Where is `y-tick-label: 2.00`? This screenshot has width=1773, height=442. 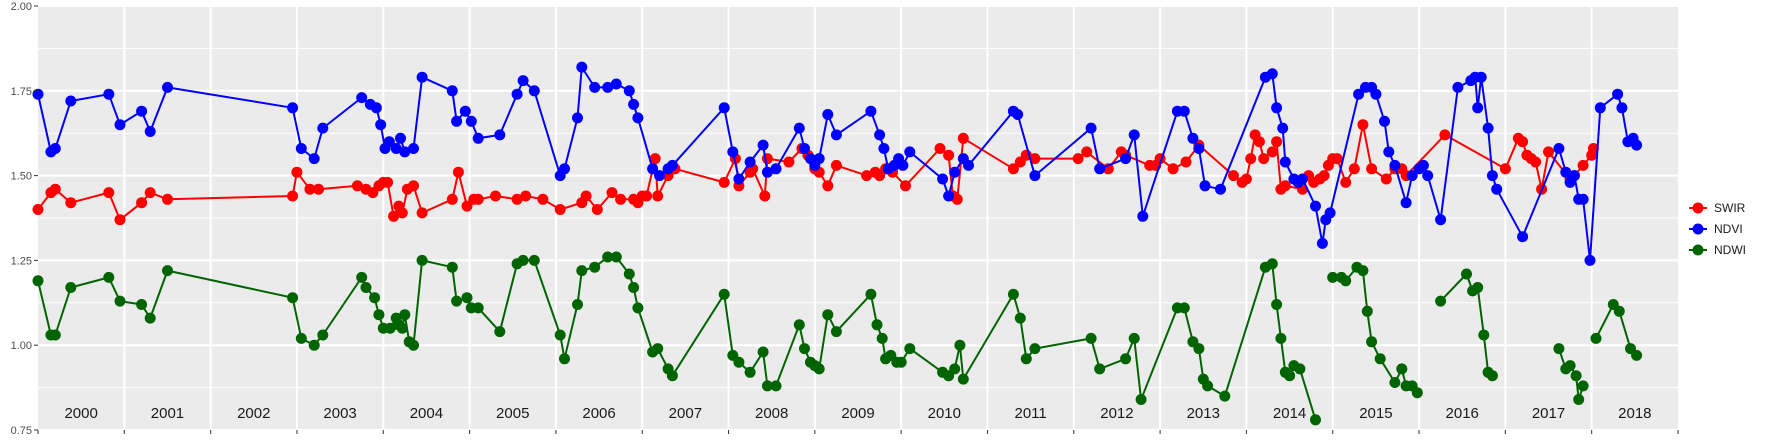
y-tick-label: 2.00 is located at coordinates (21, 7).